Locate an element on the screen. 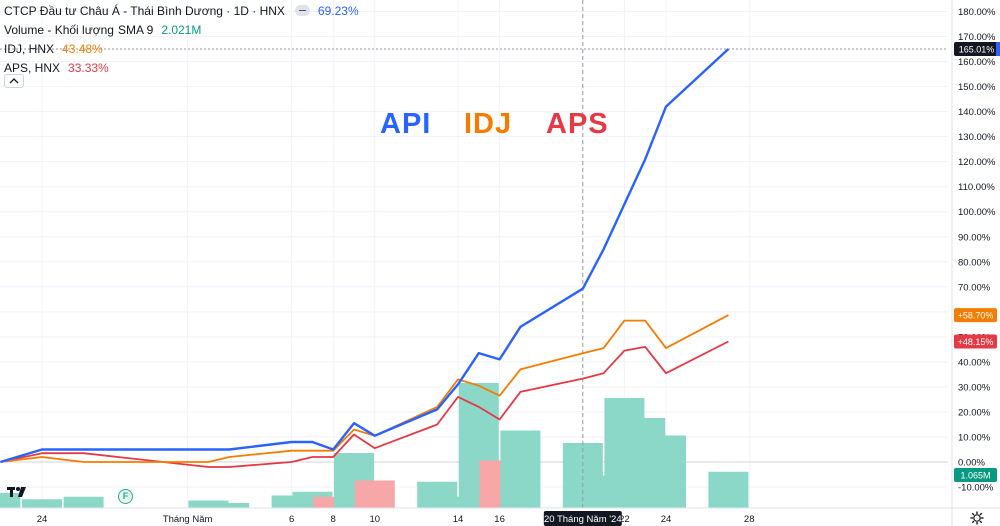 This screenshot has width=1000, height=526. collapse-legend-button is located at coordinates (14, 81).